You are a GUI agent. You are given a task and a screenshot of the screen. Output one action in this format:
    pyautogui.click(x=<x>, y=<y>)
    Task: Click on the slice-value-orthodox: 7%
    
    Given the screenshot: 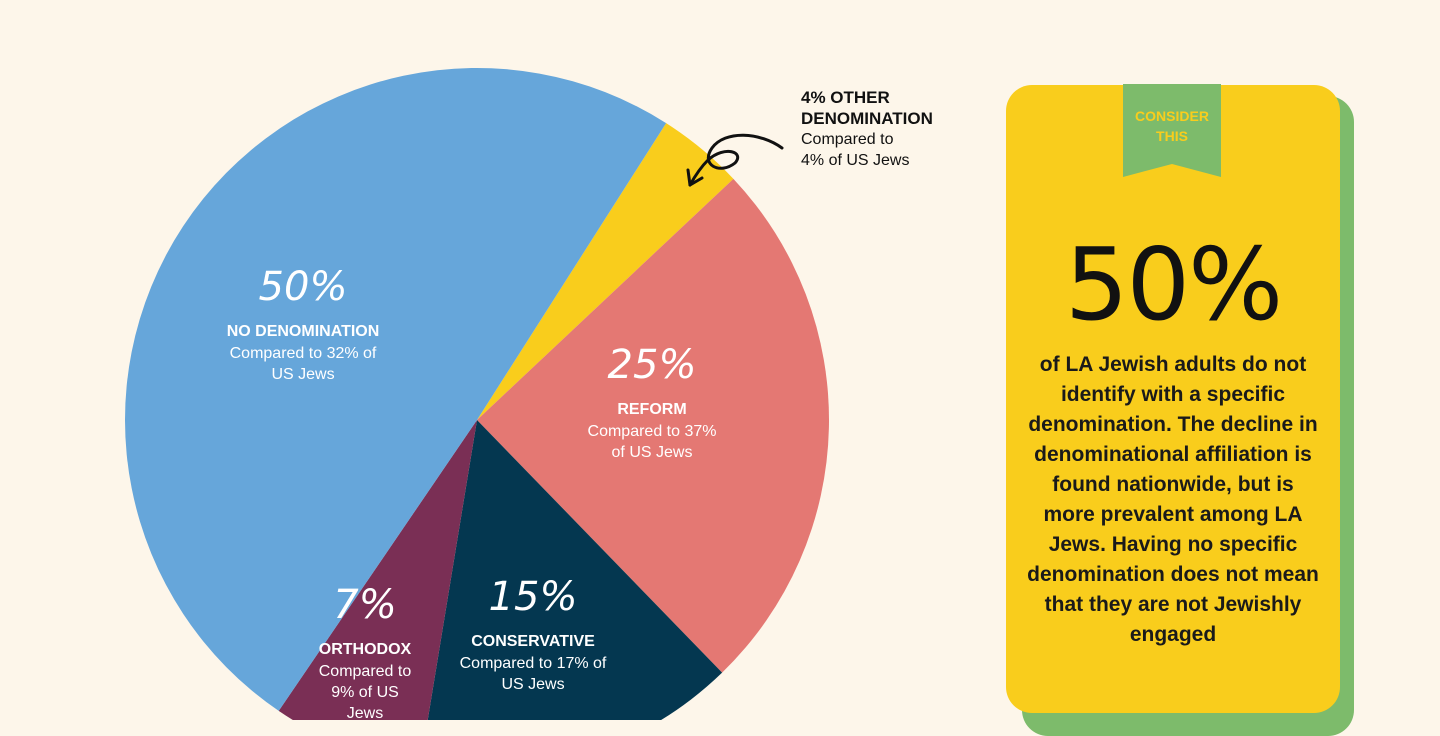 What is the action you would take?
    pyautogui.click(x=364, y=605)
    